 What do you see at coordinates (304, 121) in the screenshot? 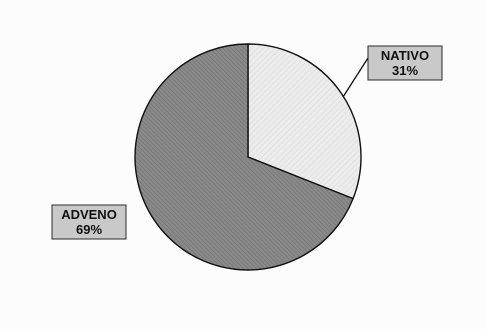
I see `pie-slice-nativo` at bounding box center [304, 121].